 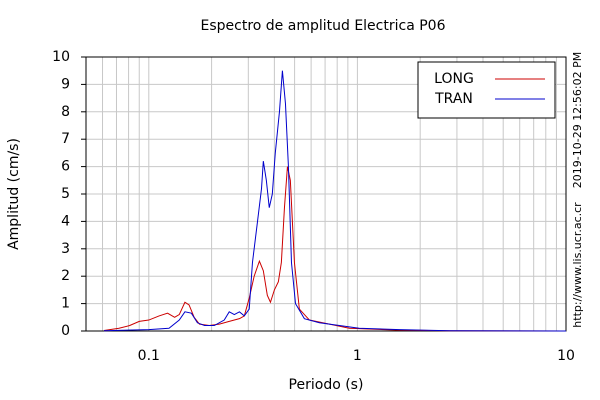 What do you see at coordinates (357, 356) in the screenshot?
I see `x-tick-label: 1` at bounding box center [357, 356].